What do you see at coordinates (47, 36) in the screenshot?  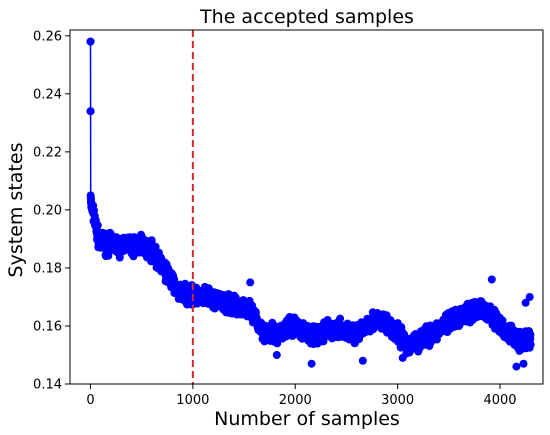 I see `y-tick-label-6: 0.26` at bounding box center [47, 36].